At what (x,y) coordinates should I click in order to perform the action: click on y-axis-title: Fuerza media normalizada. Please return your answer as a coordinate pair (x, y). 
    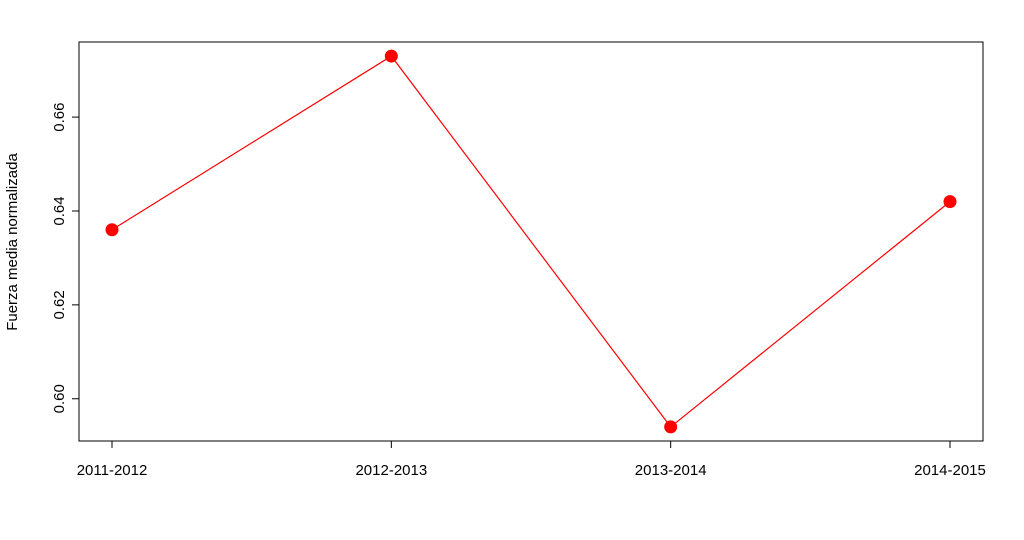
    Looking at the image, I should click on (12, 242).